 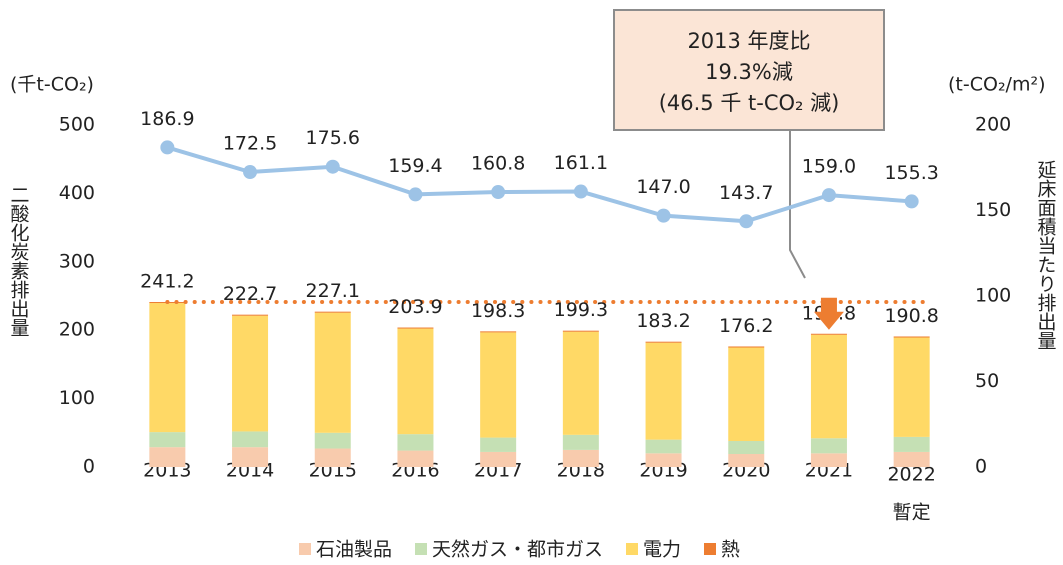 What do you see at coordinates (993, 125) in the screenshot?
I see `y2-tick-label: 200` at bounding box center [993, 125].